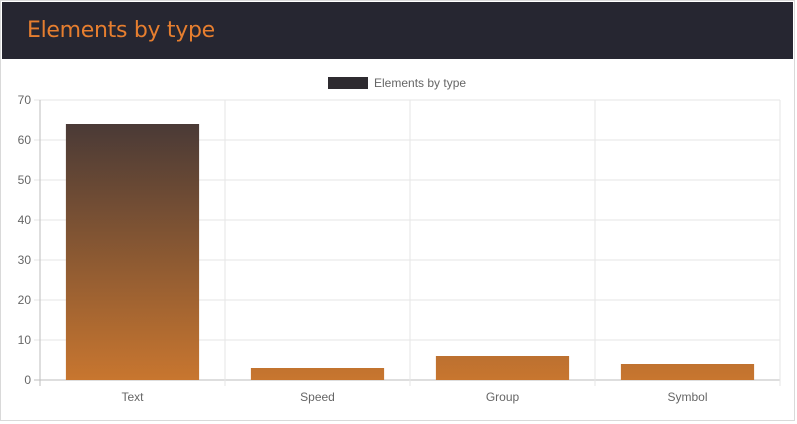  Describe the element at coordinates (503, 397) in the screenshot. I see `x-tick-label: Group` at that location.